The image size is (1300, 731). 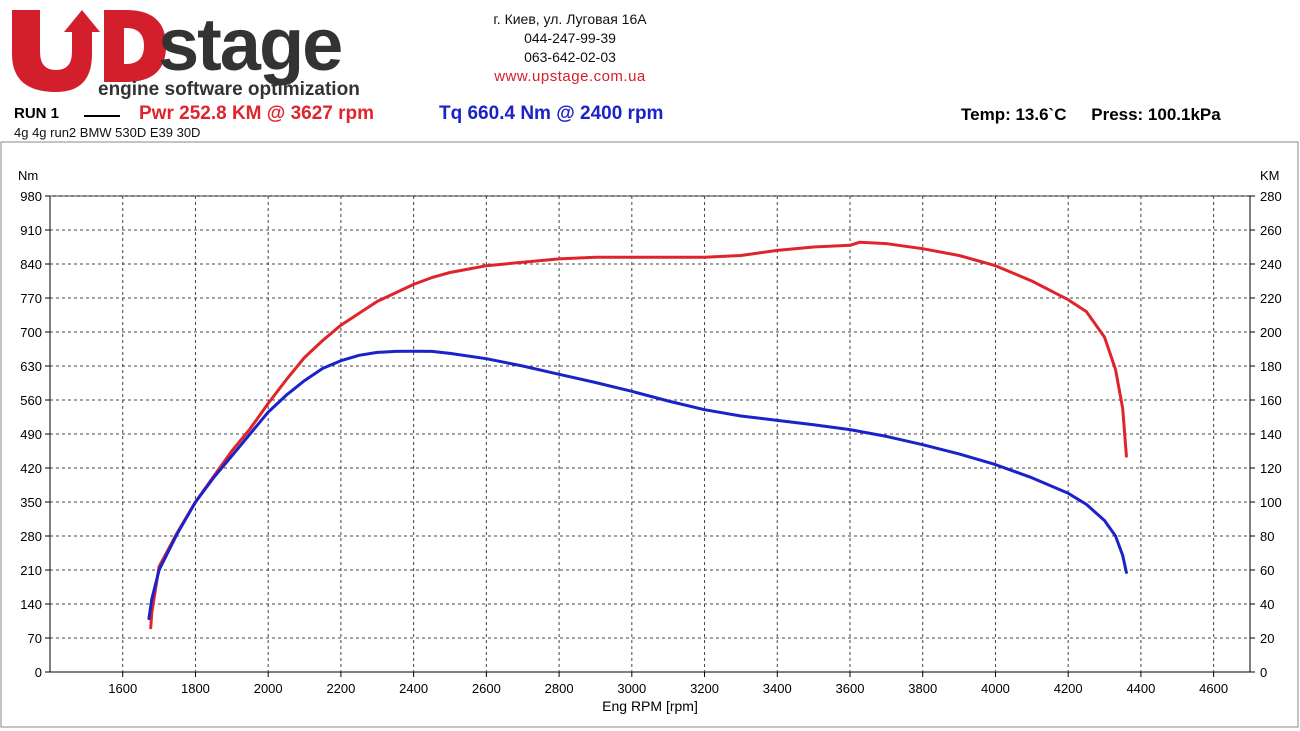 What do you see at coordinates (570, 19) in the screenshot?
I see `address-text: г. Киев, ул. Луговая 16А` at bounding box center [570, 19].